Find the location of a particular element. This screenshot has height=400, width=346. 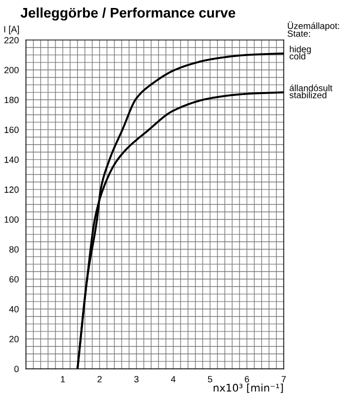

x-tick-label: 1 is located at coordinates (62, 379).